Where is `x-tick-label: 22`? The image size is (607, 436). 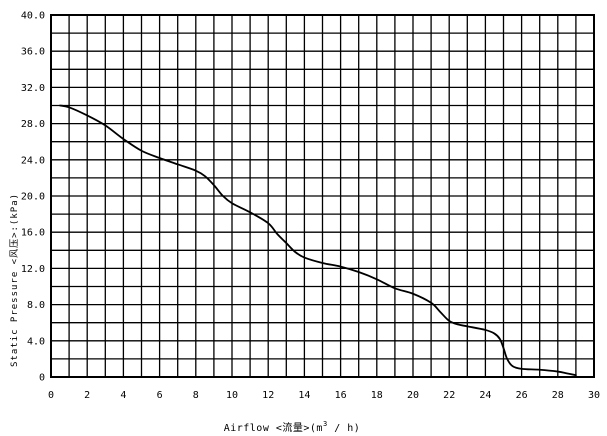
x-tick-label: 22 is located at coordinates (449, 395).